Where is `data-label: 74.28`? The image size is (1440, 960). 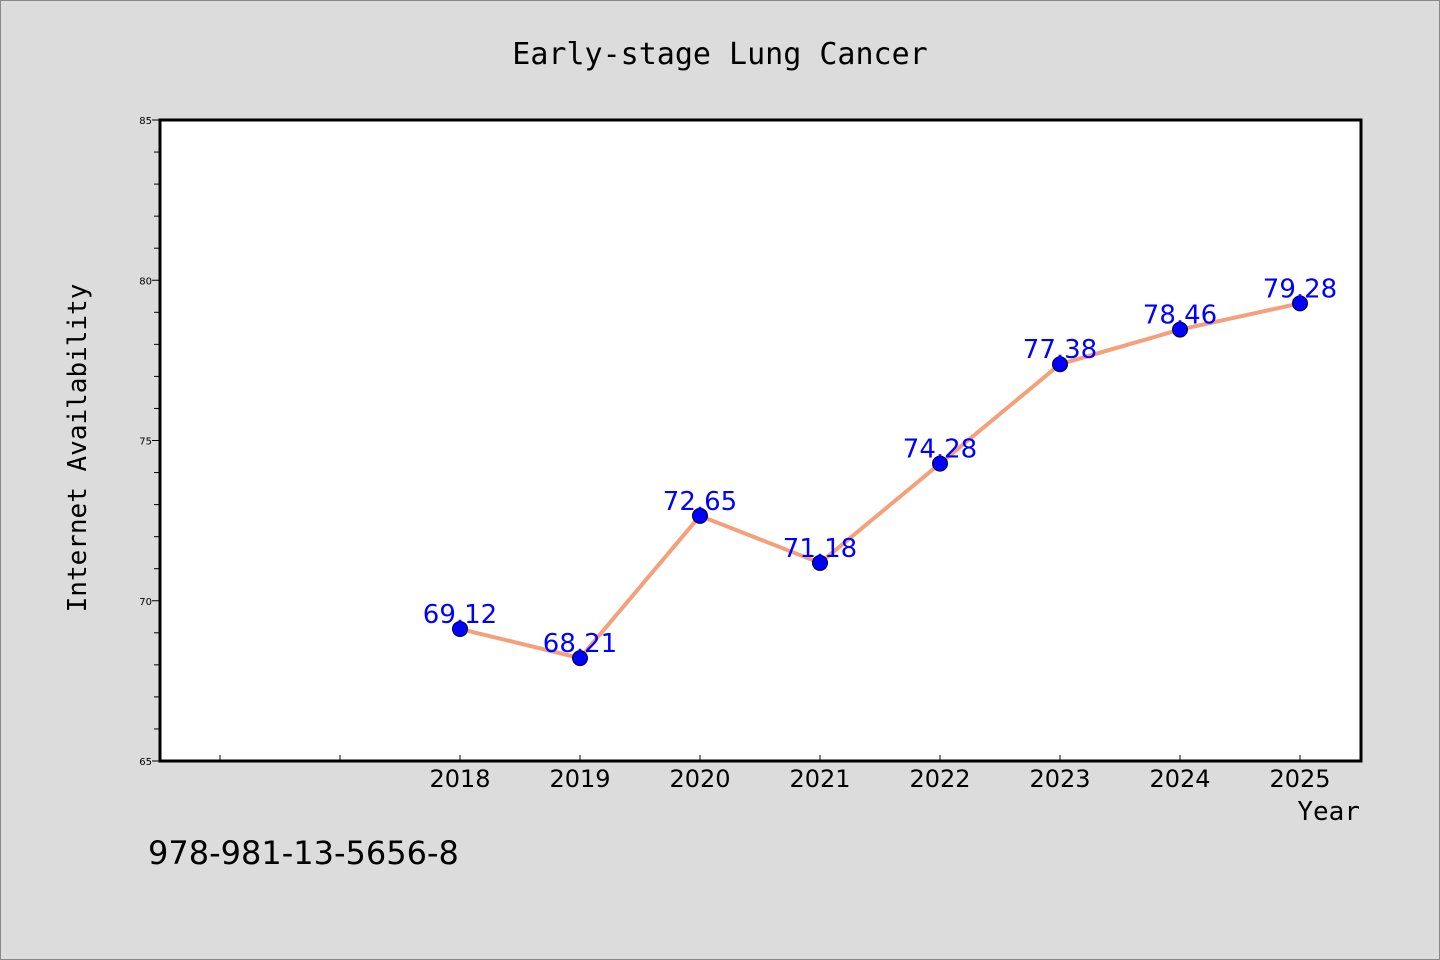 data-label: 74.28 is located at coordinates (940, 450).